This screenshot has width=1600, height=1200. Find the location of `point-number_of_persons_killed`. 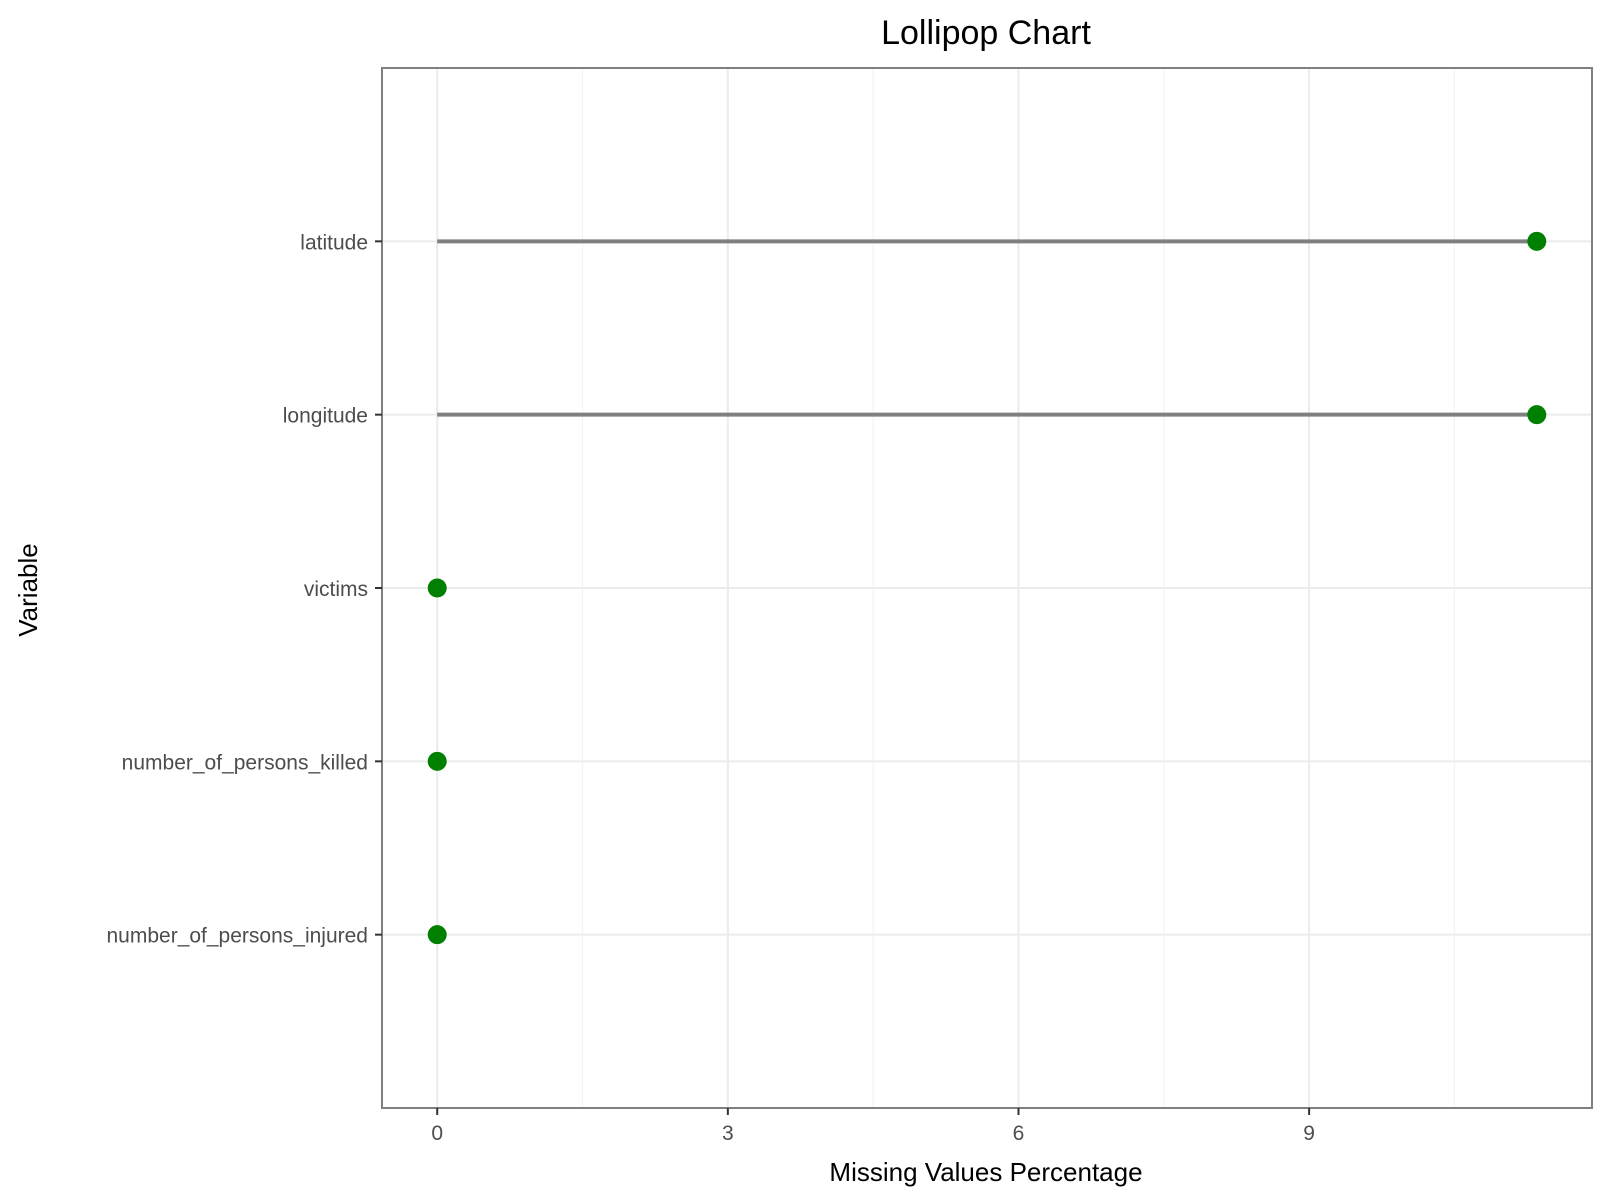

point-number_of_persons_killed is located at coordinates (437, 761).